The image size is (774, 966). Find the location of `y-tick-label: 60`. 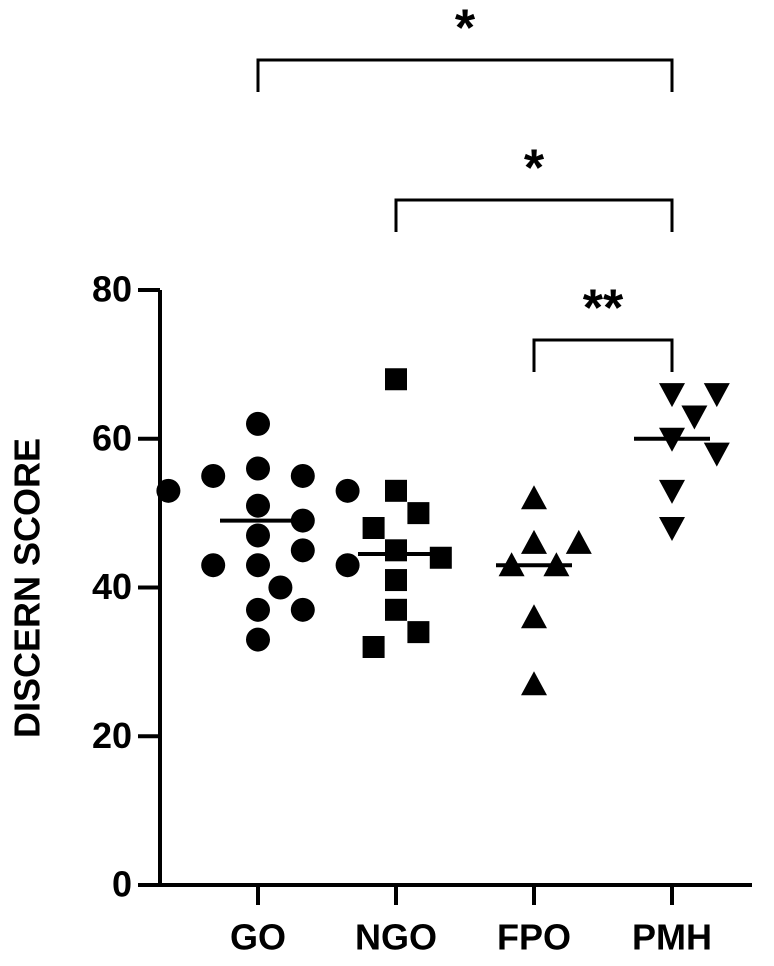

y-tick-label: 60 is located at coordinates (112, 437).